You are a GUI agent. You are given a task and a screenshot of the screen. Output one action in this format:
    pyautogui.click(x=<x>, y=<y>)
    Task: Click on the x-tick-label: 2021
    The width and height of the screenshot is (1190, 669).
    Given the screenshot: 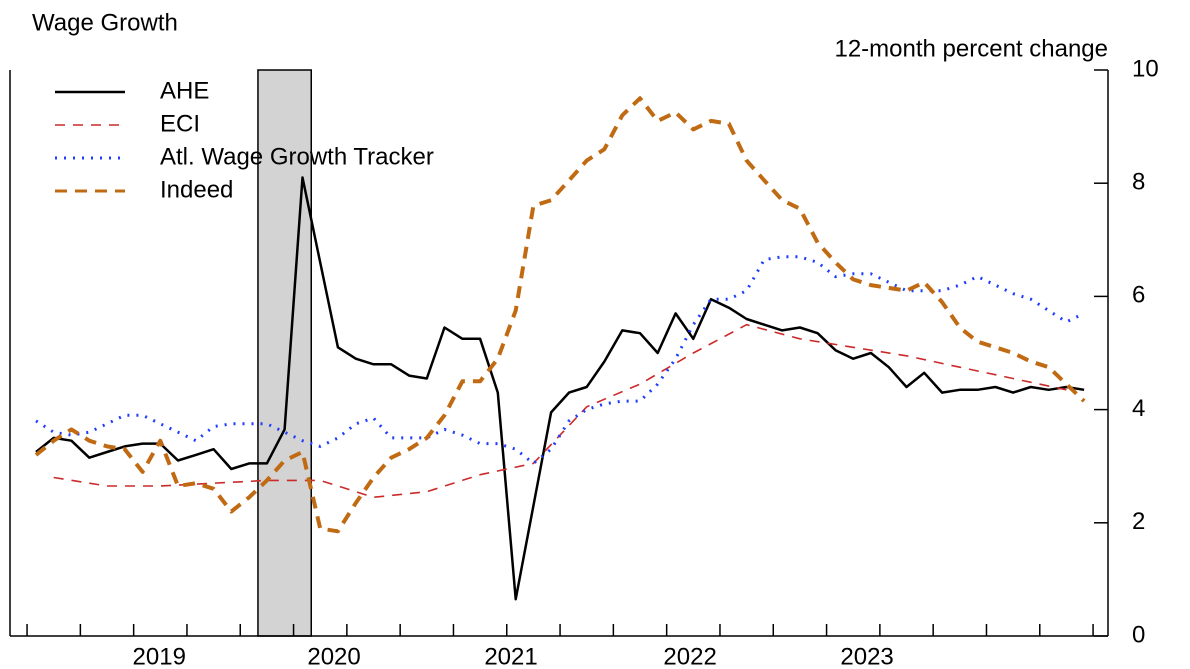 What is the action you would take?
    pyautogui.click(x=510, y=656)
    